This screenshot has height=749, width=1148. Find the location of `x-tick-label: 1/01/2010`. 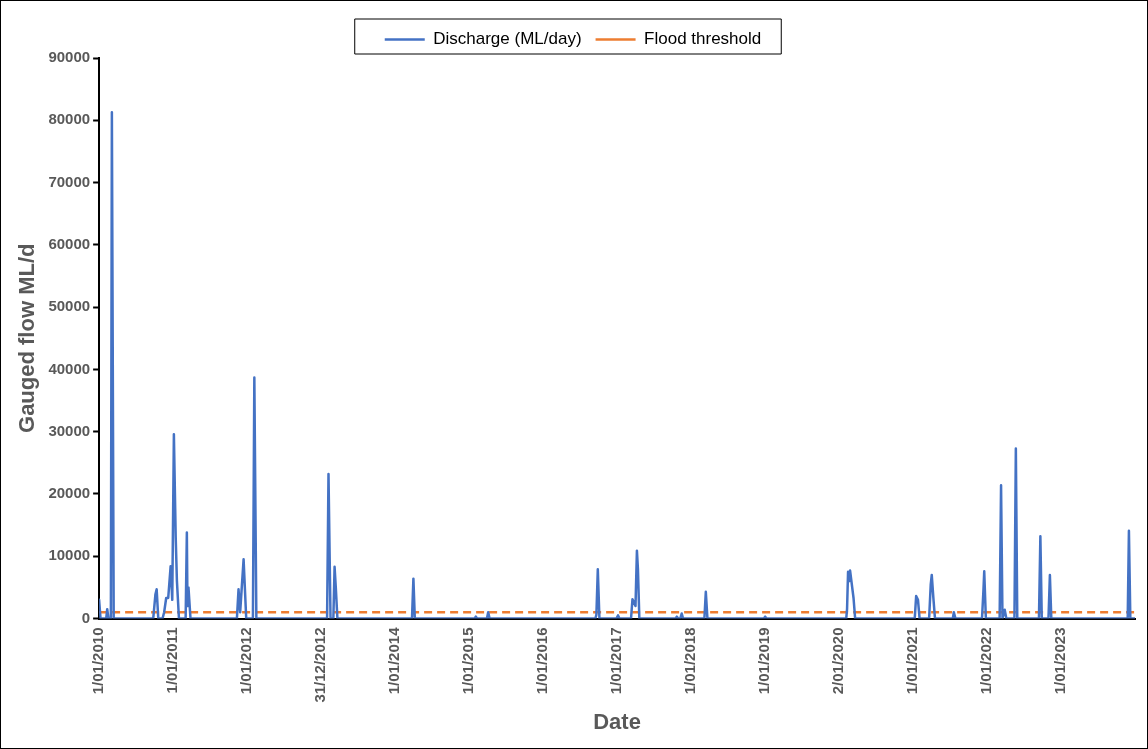

x-tick-label: 1/01/2010 is located at coordinates (98, 661).